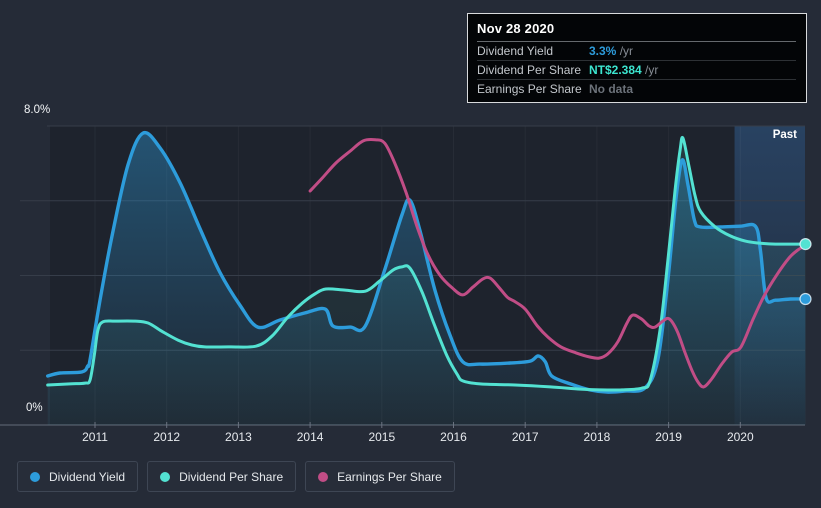  I want to click on y-axis-label-max: 8.0%, so click(37, 110).